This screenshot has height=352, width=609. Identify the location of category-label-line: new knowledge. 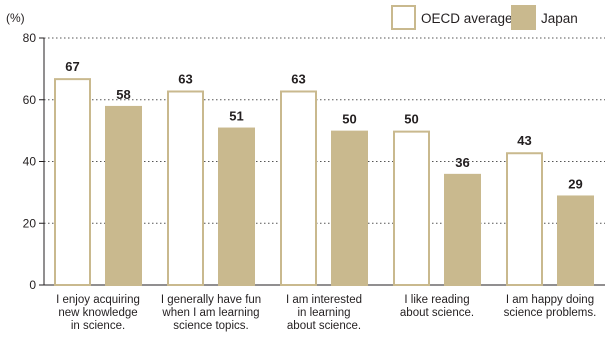
(97, 313).